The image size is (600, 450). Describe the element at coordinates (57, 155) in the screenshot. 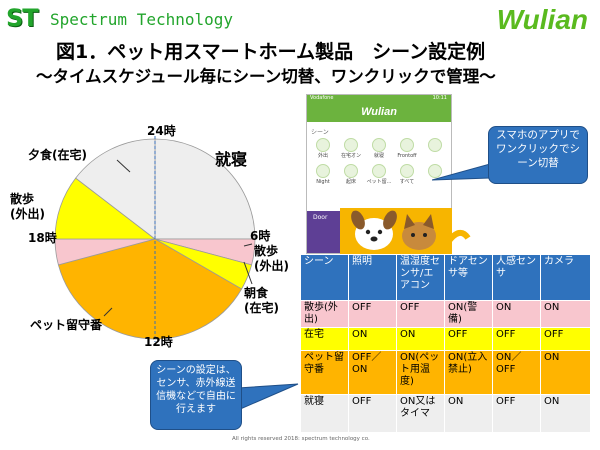

I see `label-dinner: 夕食(在宅)` at that location.